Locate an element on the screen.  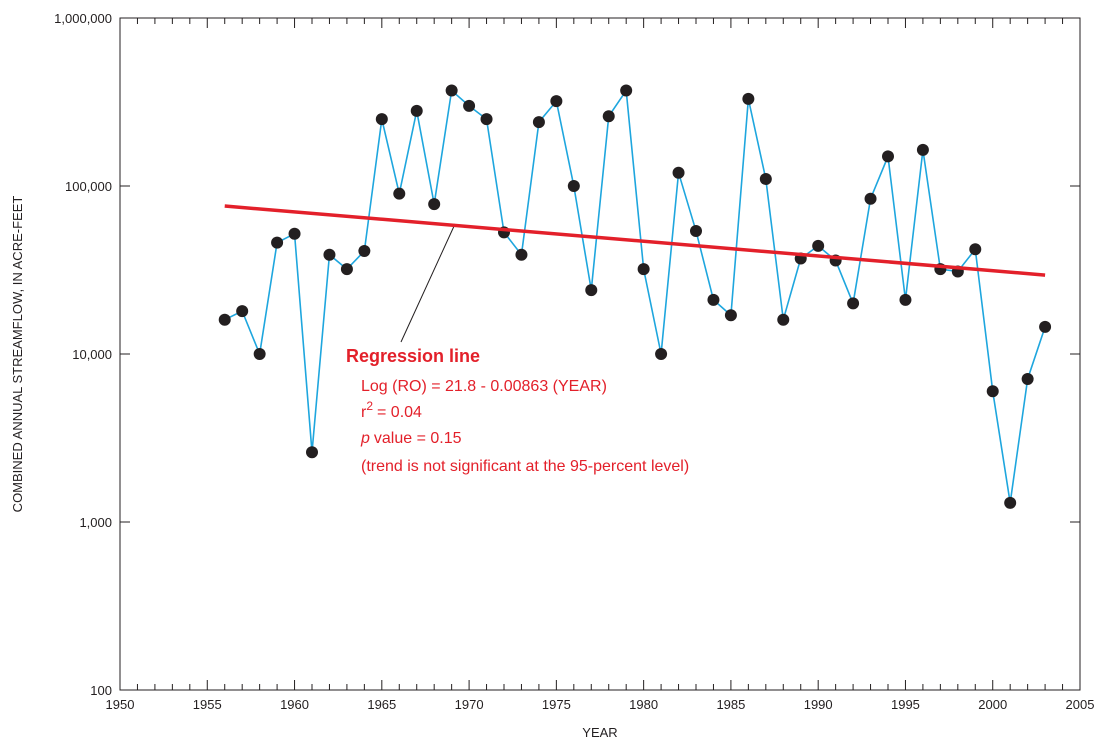
x-tick-label: 1985 is located at coordinates (730, 704).